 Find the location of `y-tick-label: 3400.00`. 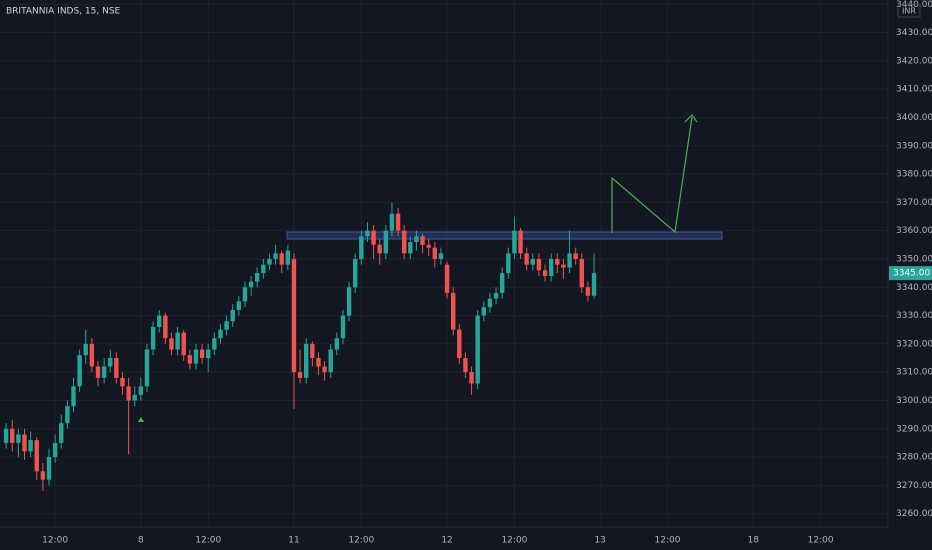

y-tick-label: 3400.00 is located at coordinates (914, 118).